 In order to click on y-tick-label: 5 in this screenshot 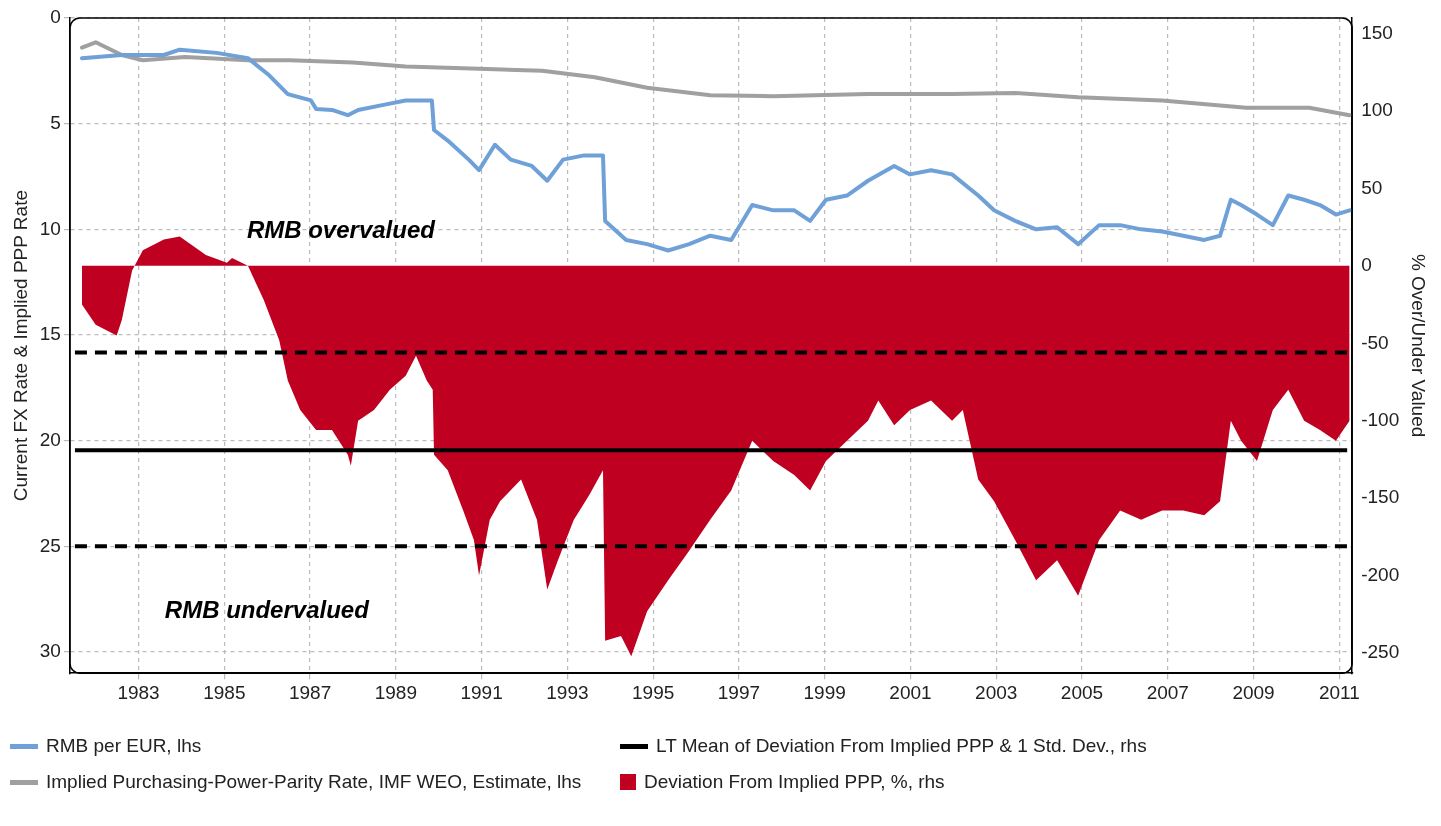, I will do `click(55, 122)`.